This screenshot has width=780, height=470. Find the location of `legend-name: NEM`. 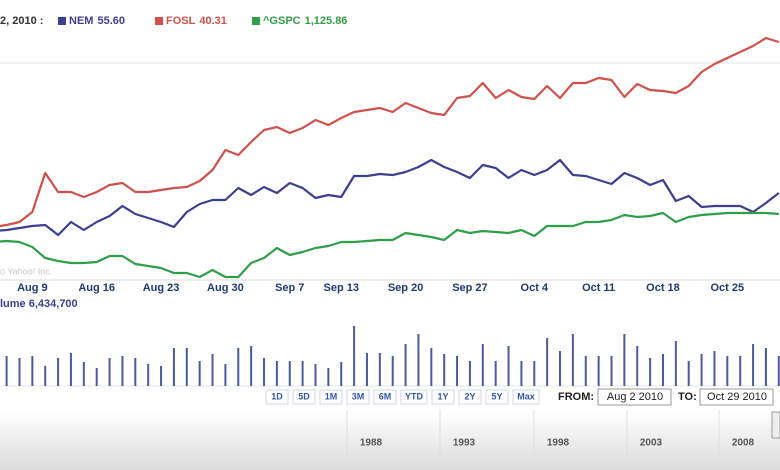

legend-name: NEM is located at coordinates (81, 21).